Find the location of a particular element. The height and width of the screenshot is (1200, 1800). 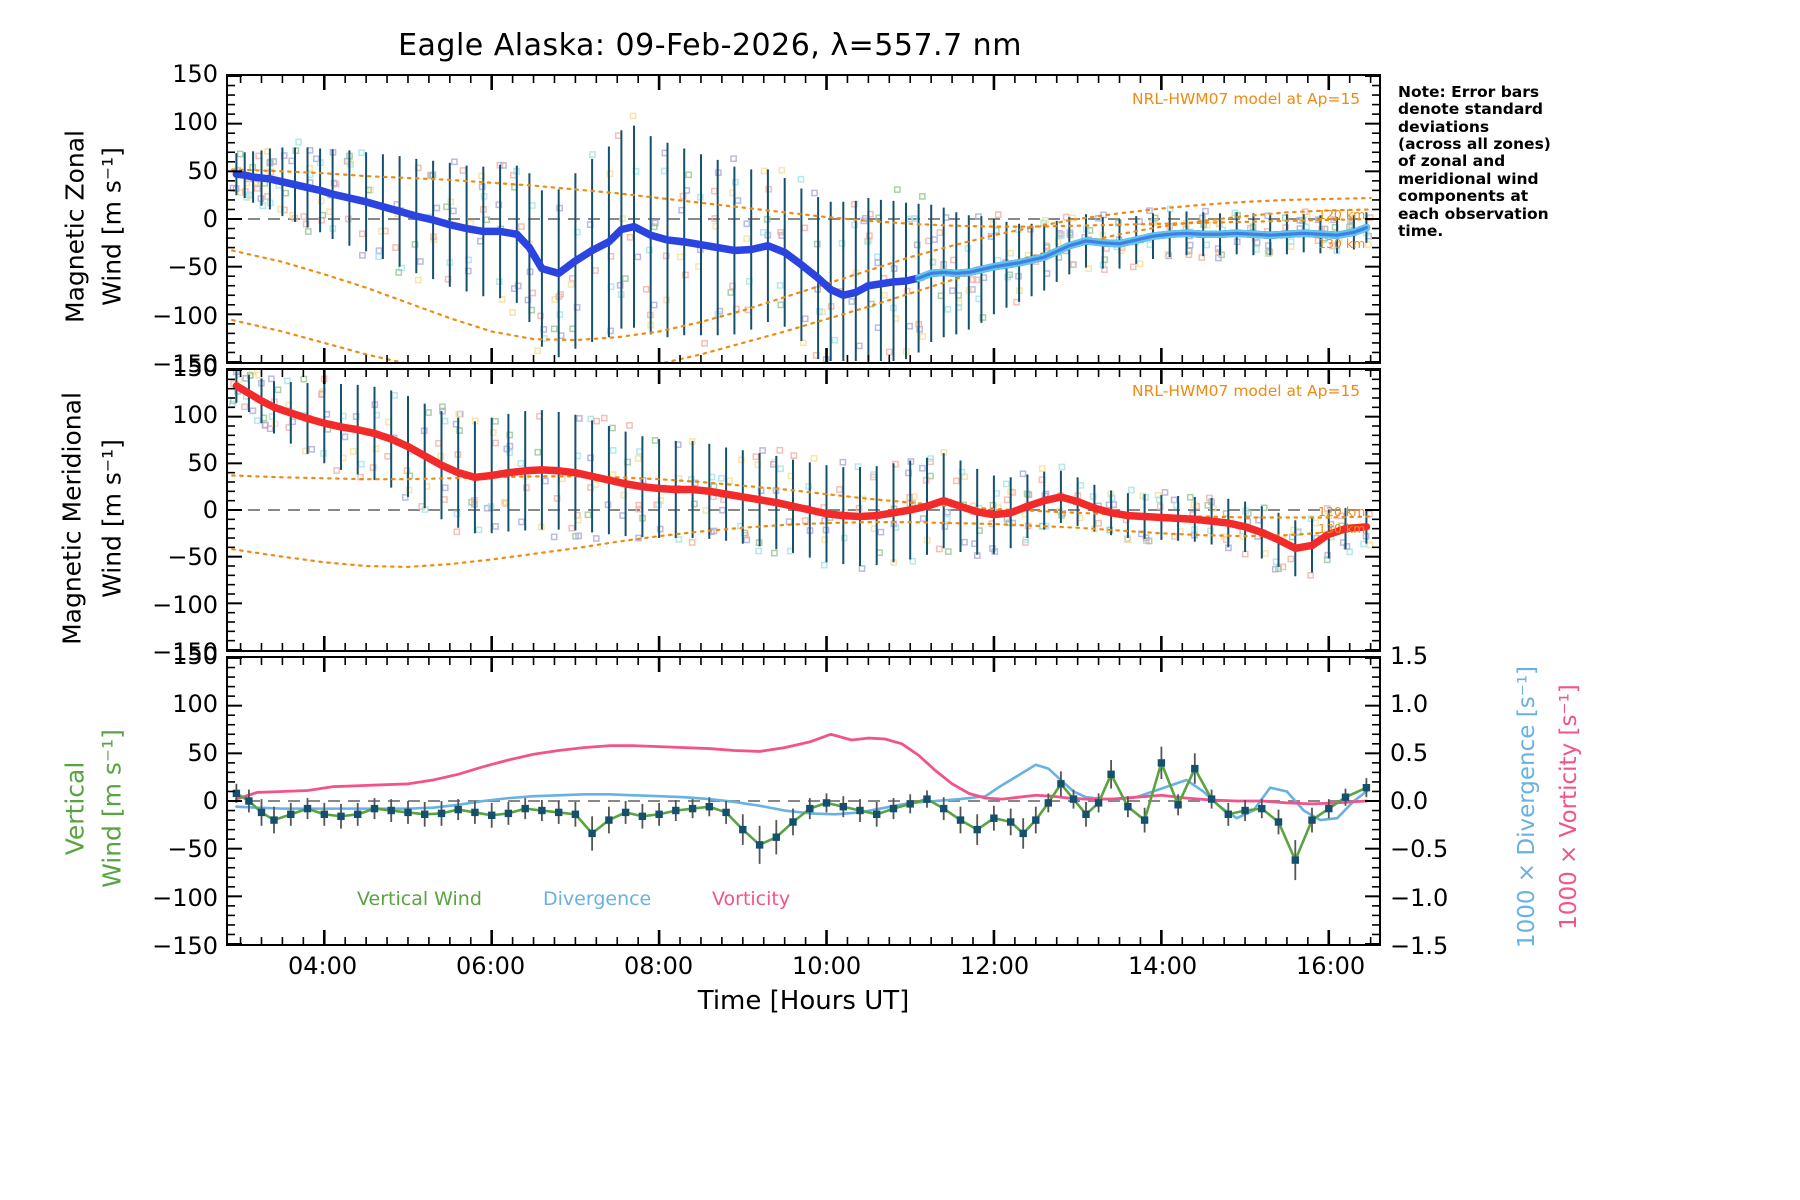

panel-3-y-right-ticks: 1.5 1.0 0.5 0.0 −0.5 −1.0 −1.5 is located at coordinates (1436, 801).